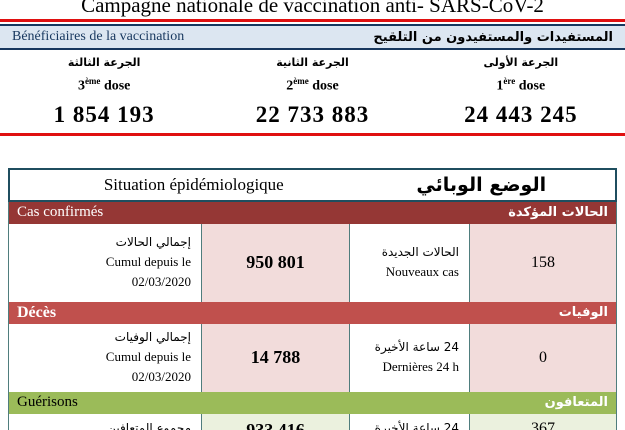 The width and height of the screenshot is (625, 430). I want to click on recovered-new-value: 367, so click(542, 421).